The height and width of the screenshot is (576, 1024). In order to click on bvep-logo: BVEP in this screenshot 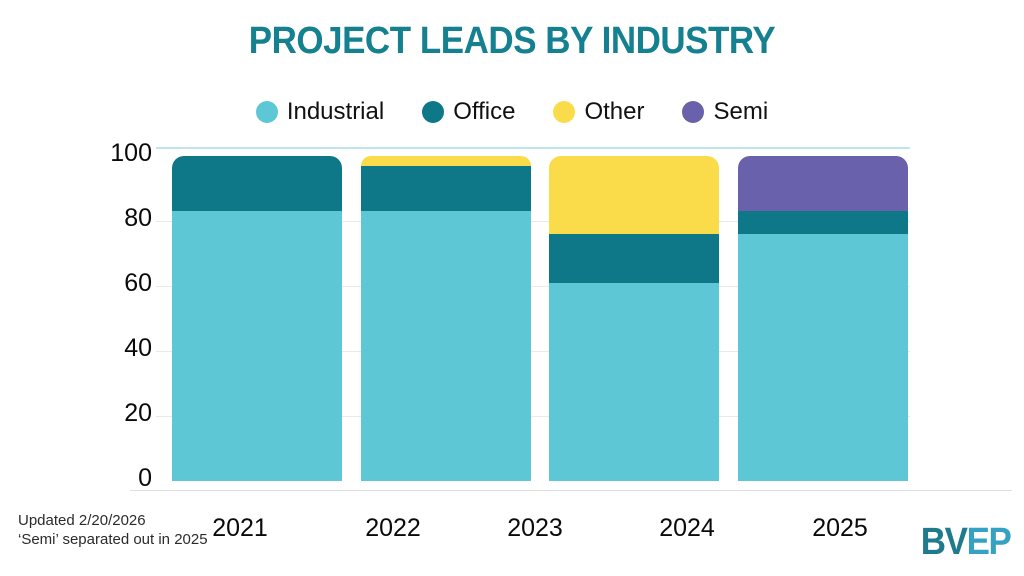, I will do `click(965, 542)`.